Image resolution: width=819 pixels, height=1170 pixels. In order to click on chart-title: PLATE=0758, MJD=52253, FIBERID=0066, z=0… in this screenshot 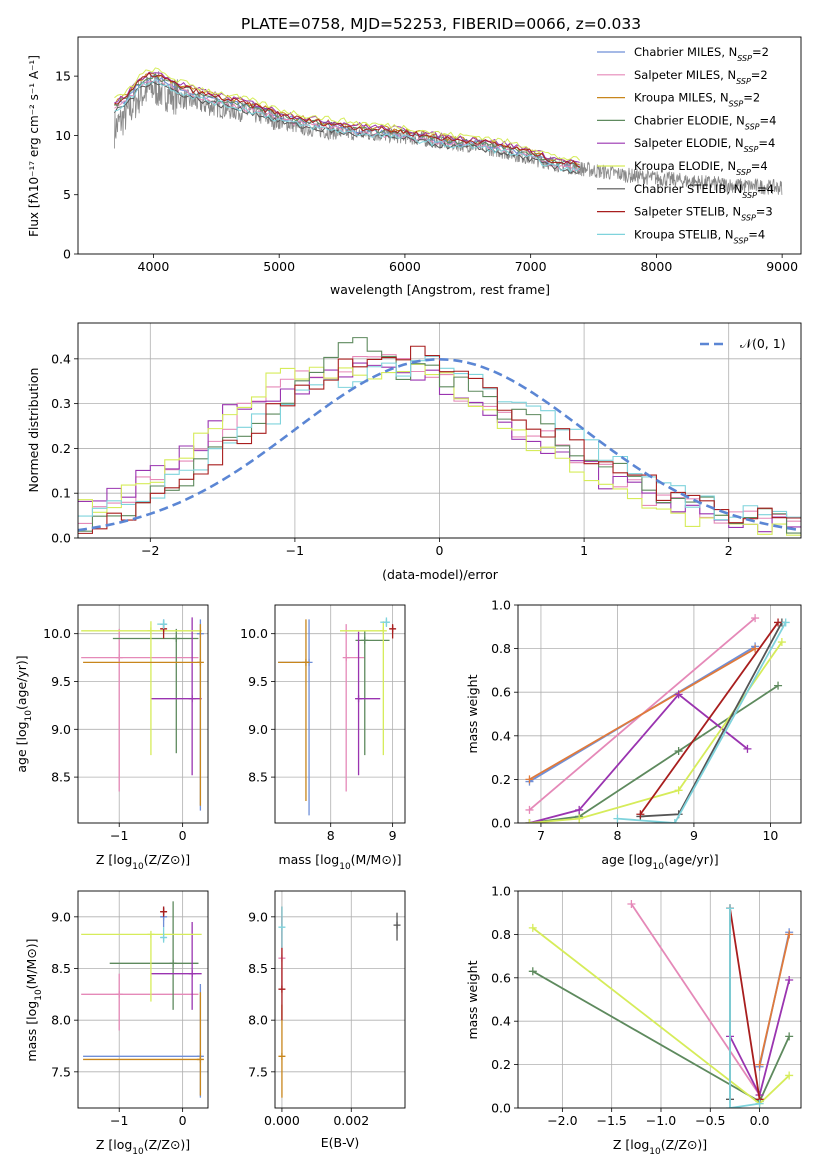, I will do `click(441, 24)`.